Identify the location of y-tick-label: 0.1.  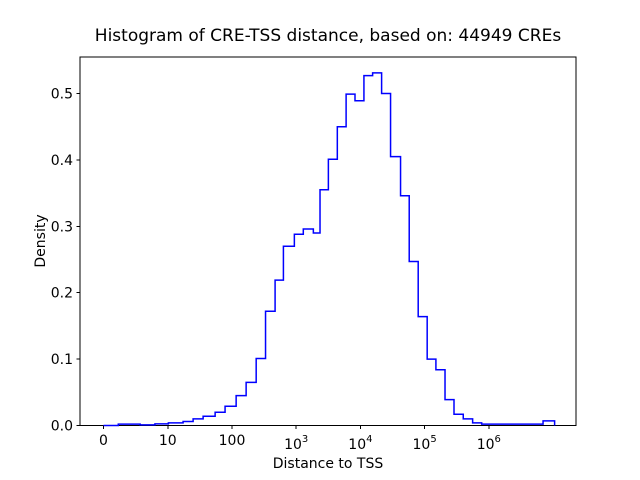
(62, 360).